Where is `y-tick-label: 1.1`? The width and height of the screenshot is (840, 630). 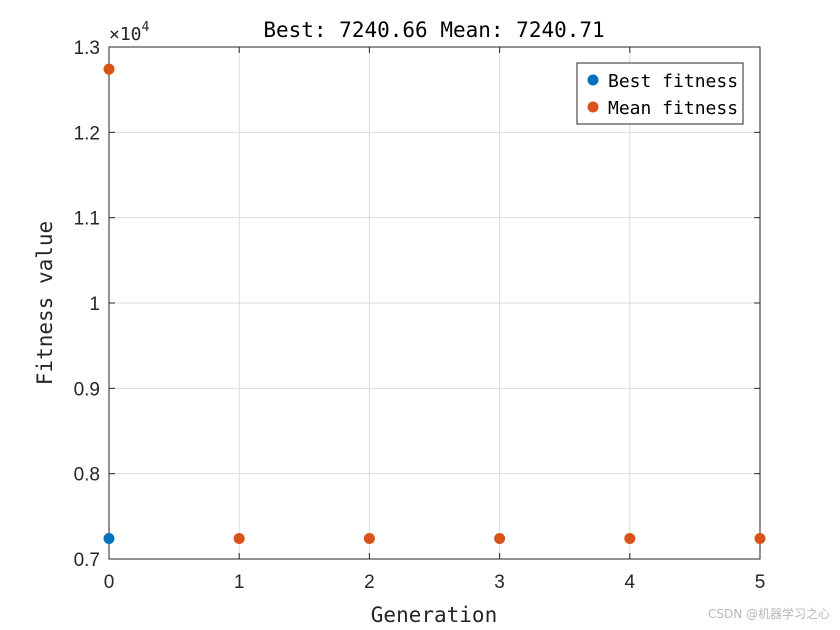
y-tick-label: 1.1 is located at coordinates (87, 219).